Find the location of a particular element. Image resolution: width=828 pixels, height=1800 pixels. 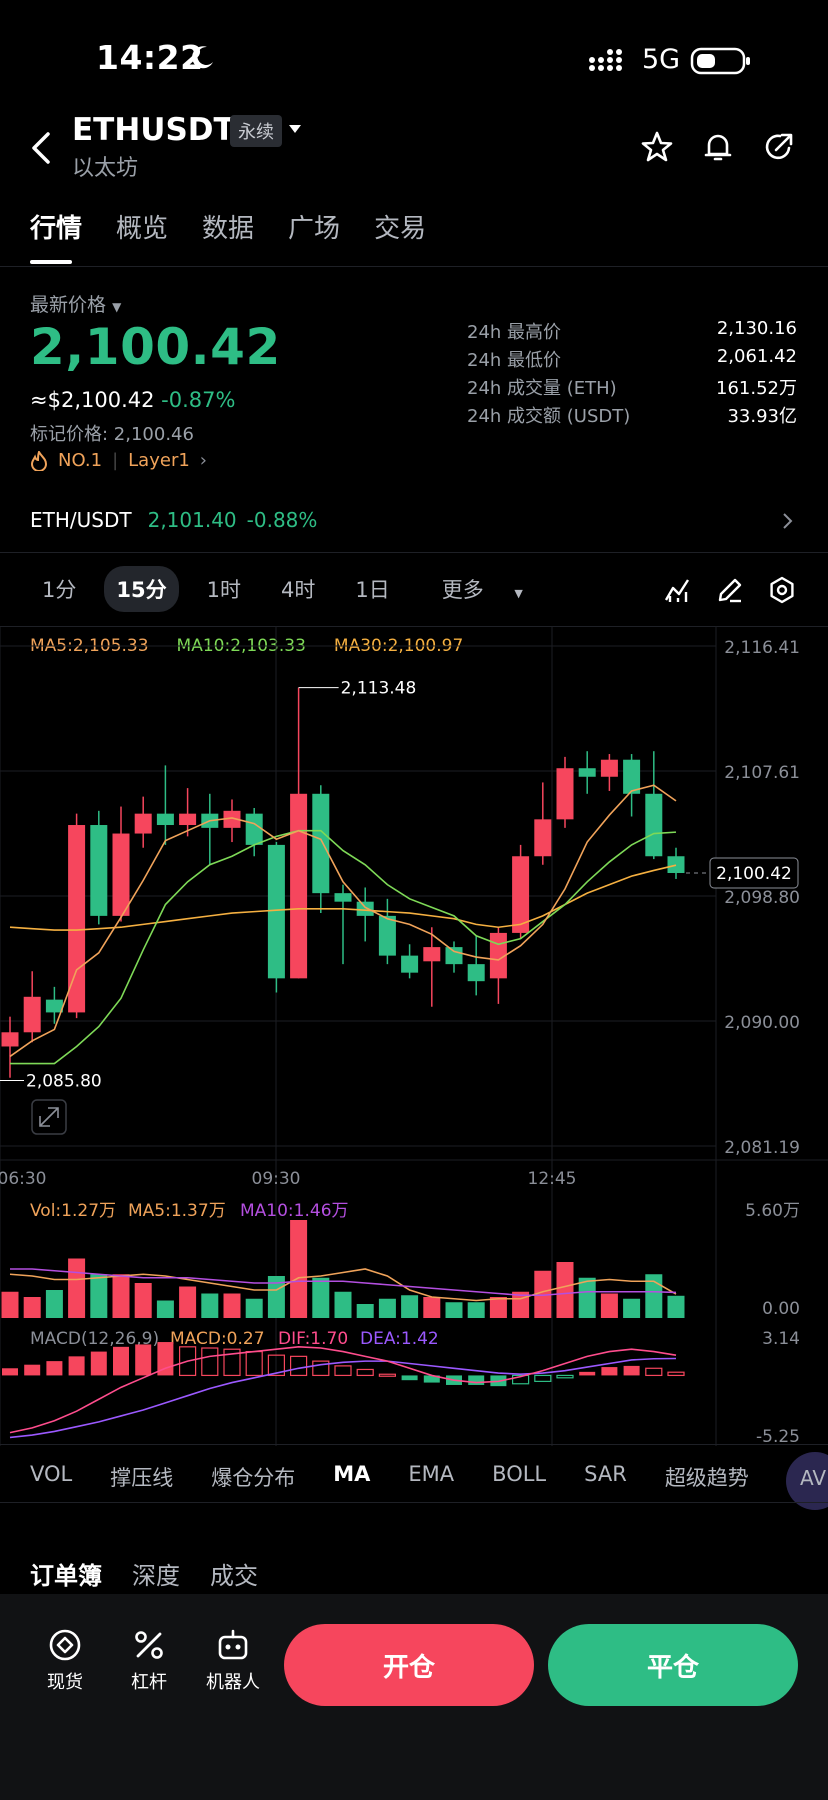

floating-assistant is located at coordinates (807, 1481).